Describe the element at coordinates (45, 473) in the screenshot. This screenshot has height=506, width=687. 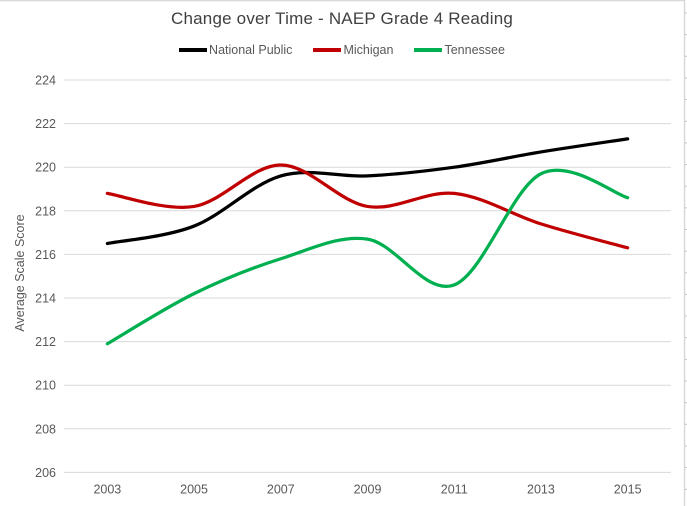
I see `y-axis-tick-label: 206` at that location.